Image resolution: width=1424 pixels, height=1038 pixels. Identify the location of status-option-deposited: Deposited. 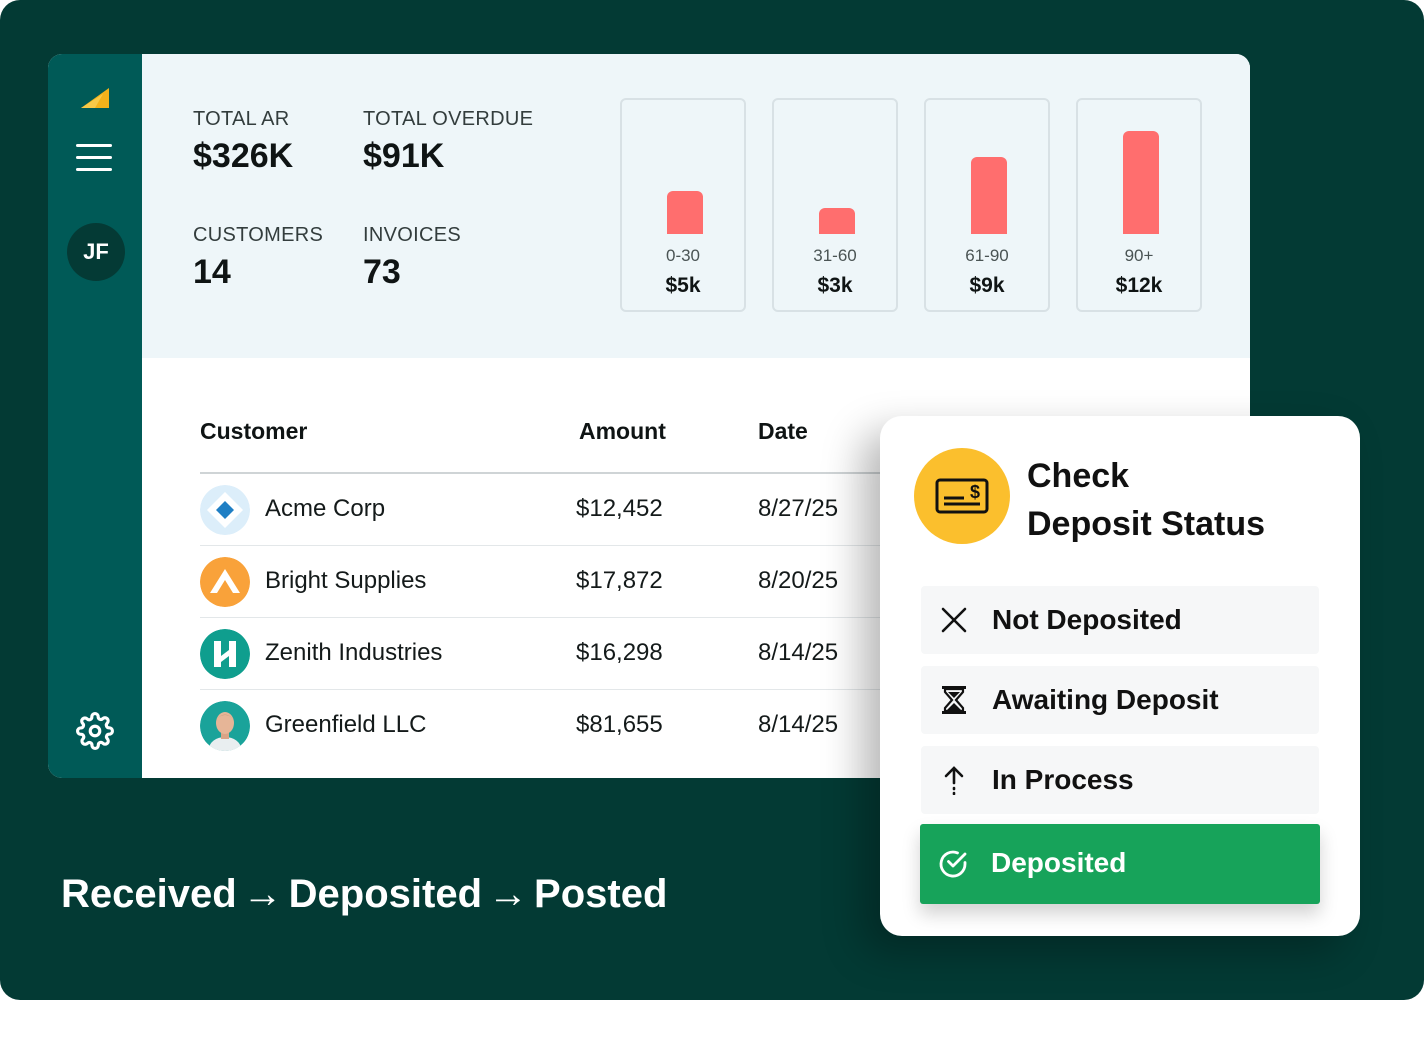
(1120, 864).